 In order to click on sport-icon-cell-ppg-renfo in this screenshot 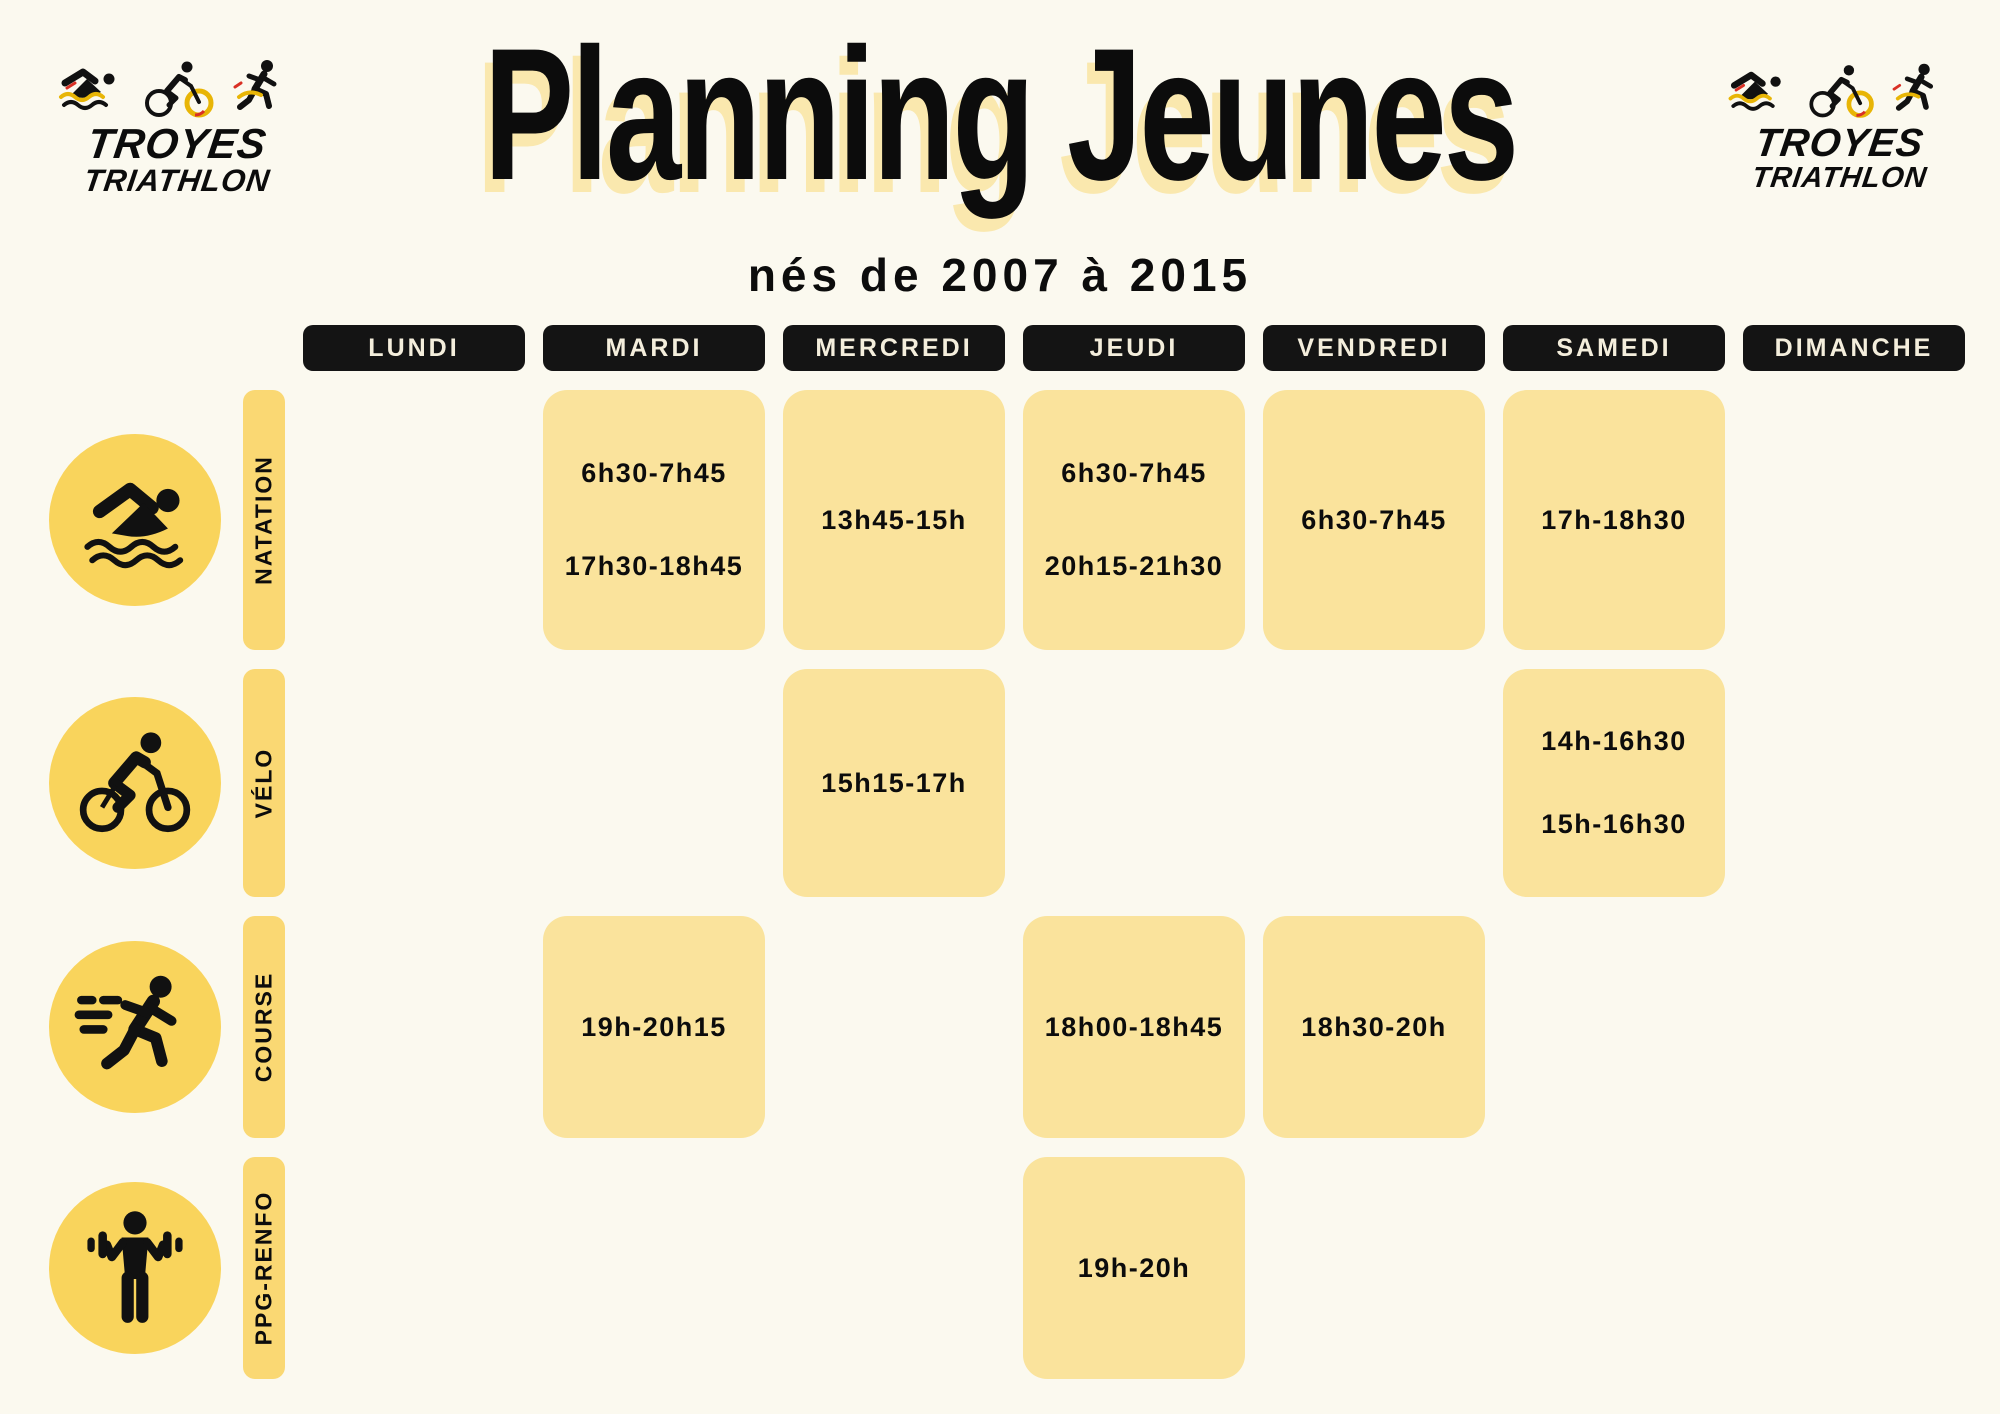, I will do `click(135, 1268)`.